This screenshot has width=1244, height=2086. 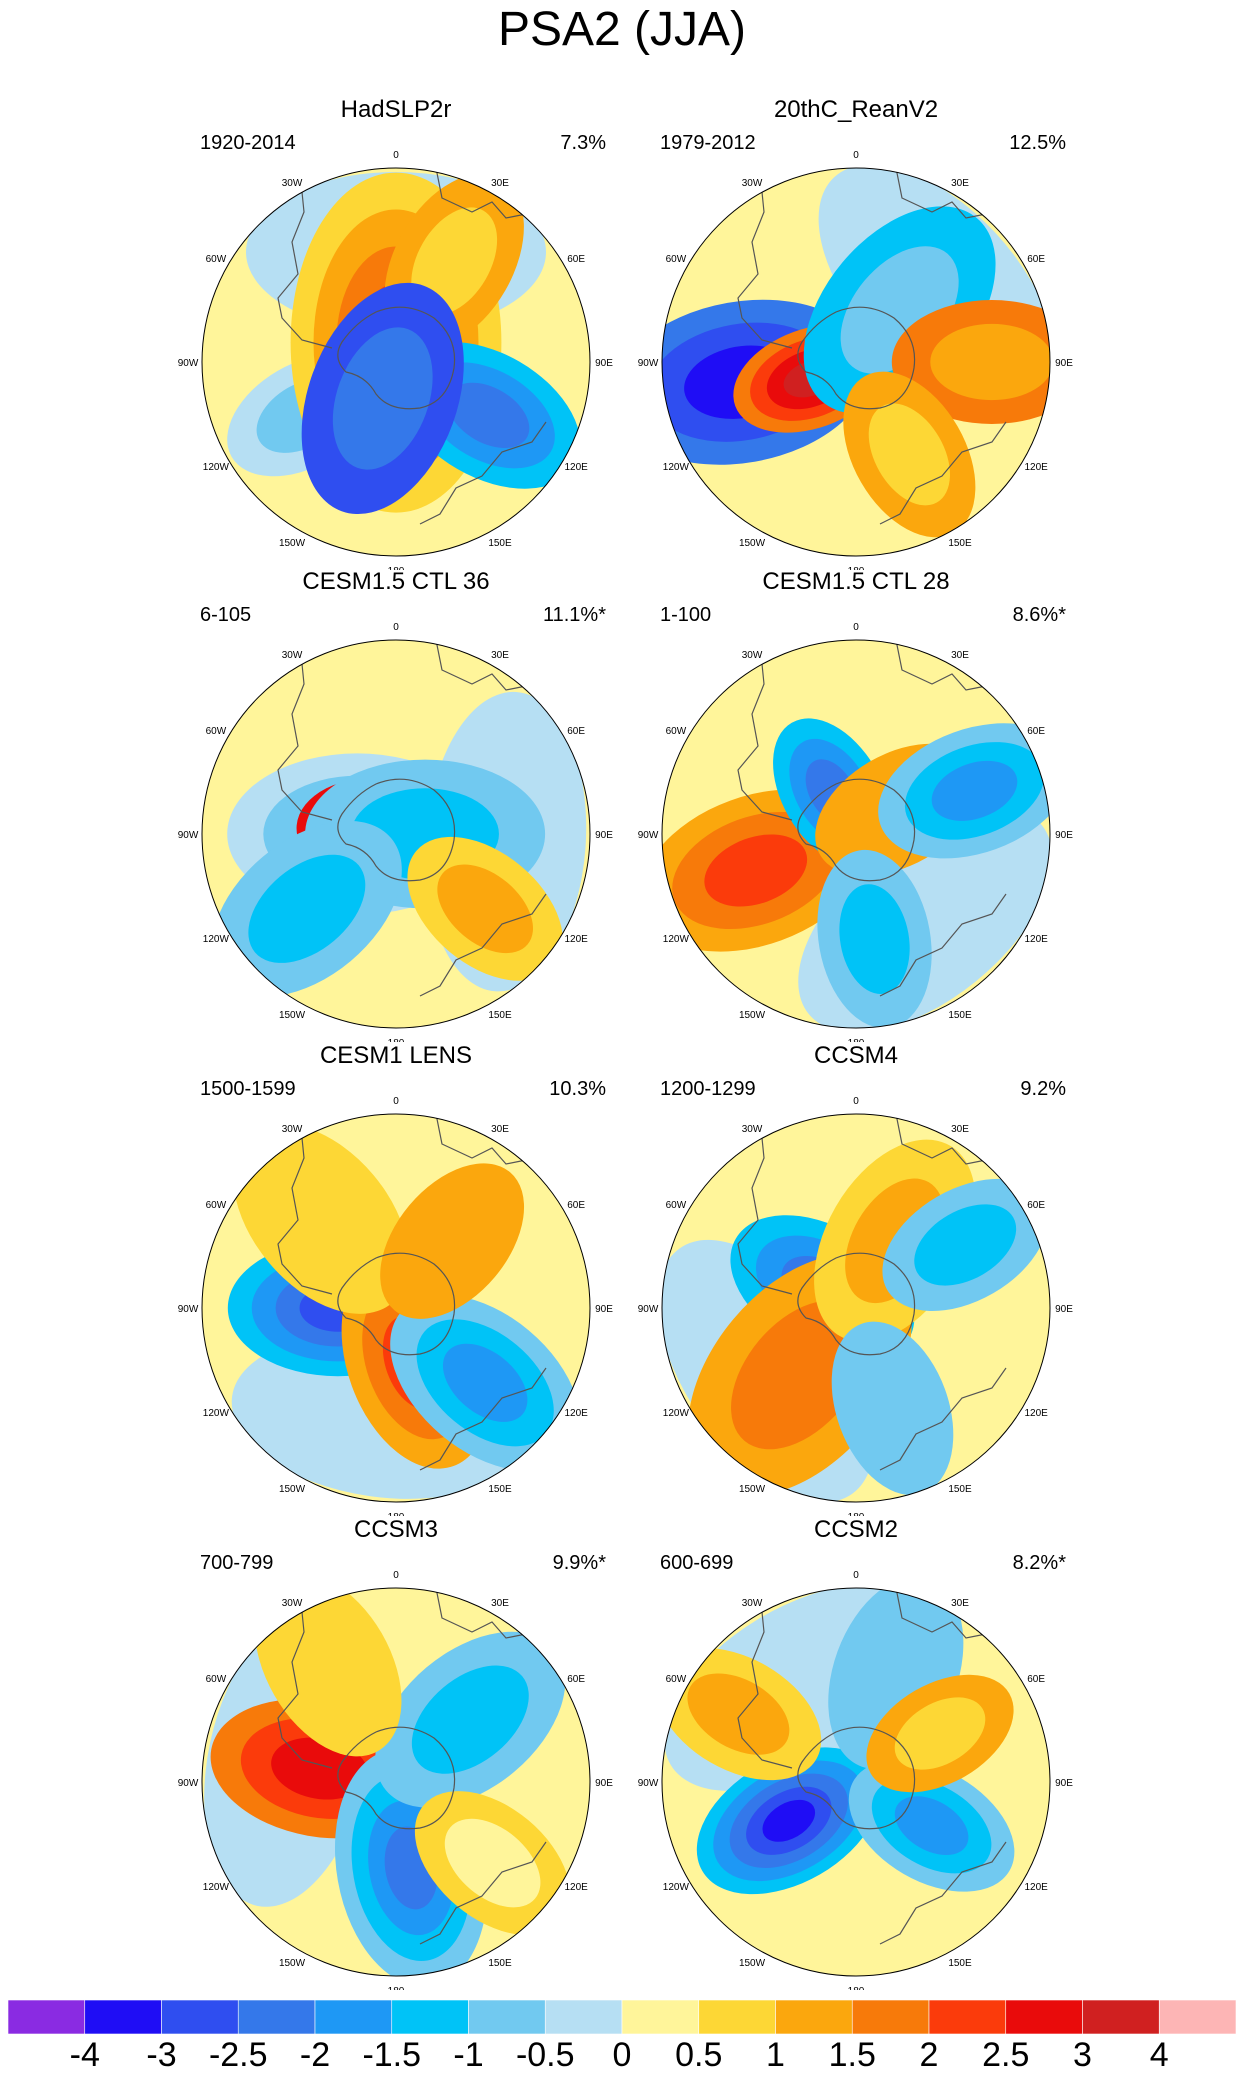 What do you see at coordinates (161, 2055) in the screenshot?
I see `colorbar-label: -3` at bounding box center [161, 2055].